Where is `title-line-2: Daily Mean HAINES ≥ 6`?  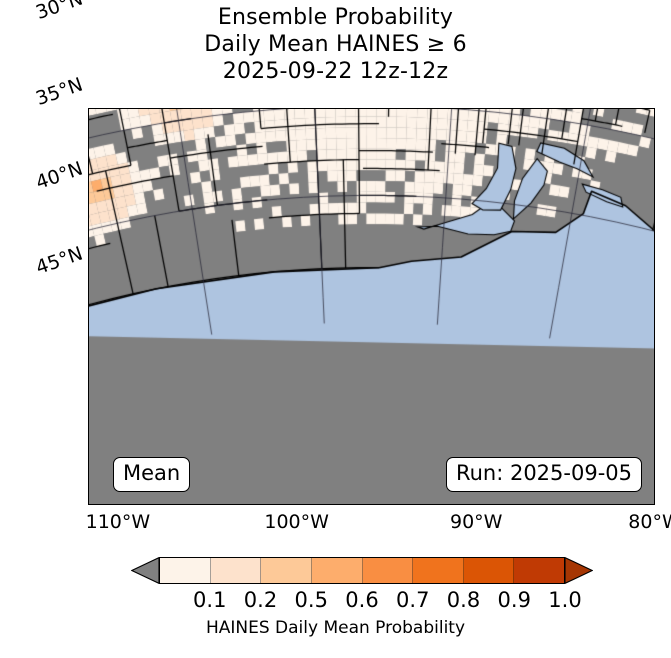
title-line-2: Daily Mean HAINES ≥ 6 is located at coordinates (335, 44).